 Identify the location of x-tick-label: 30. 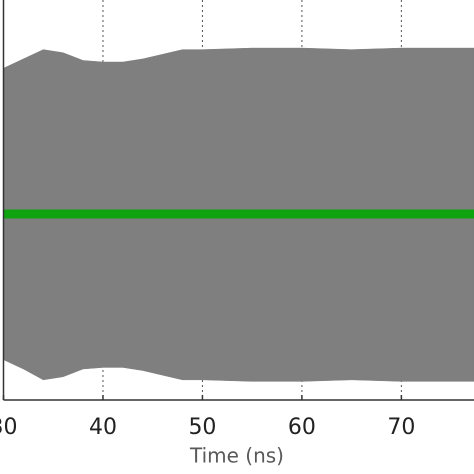
(9, 427).